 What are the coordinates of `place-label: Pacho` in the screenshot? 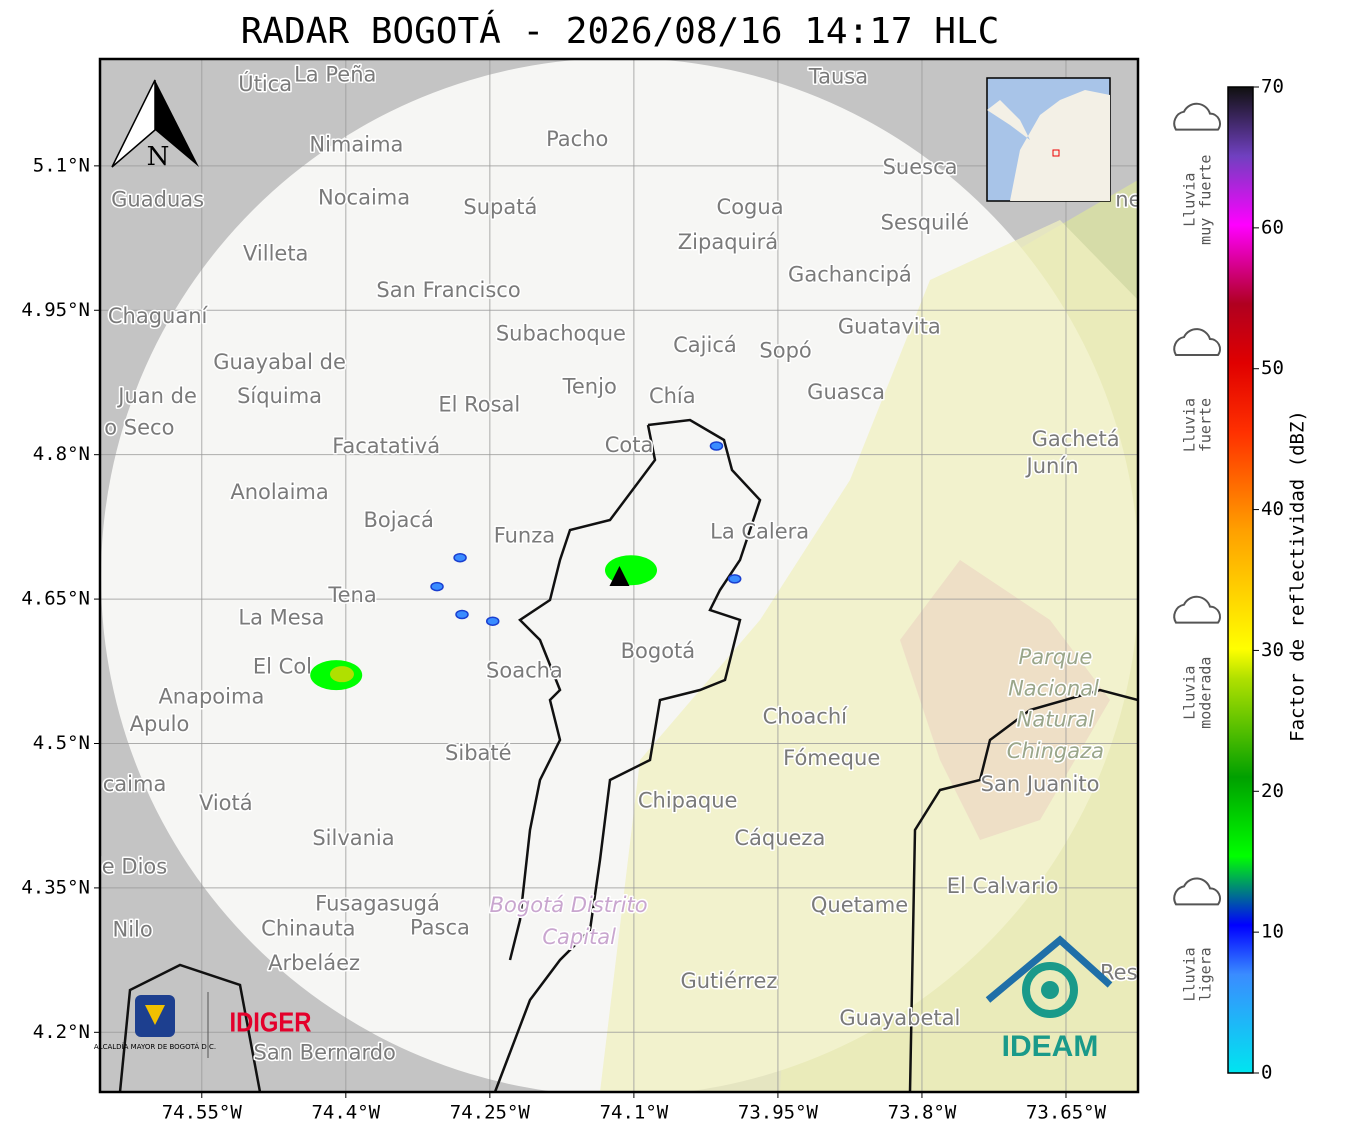 It's located at (577, 139).